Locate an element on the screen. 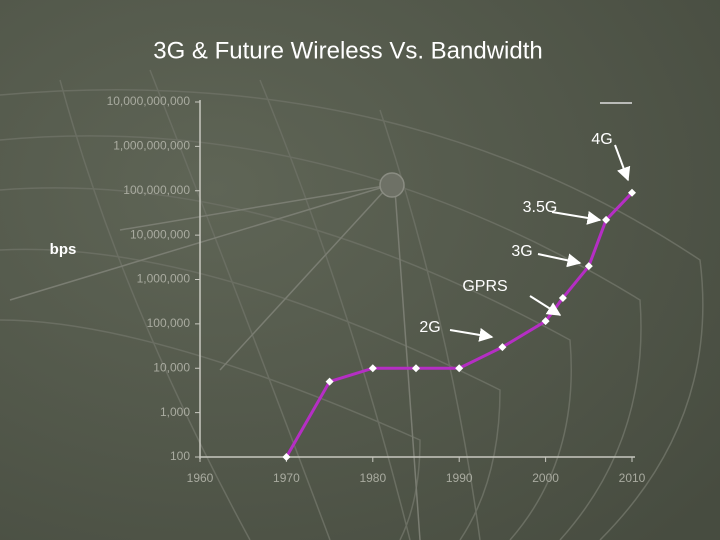  annotation: 3.5G is located at coordinates (540, 207).